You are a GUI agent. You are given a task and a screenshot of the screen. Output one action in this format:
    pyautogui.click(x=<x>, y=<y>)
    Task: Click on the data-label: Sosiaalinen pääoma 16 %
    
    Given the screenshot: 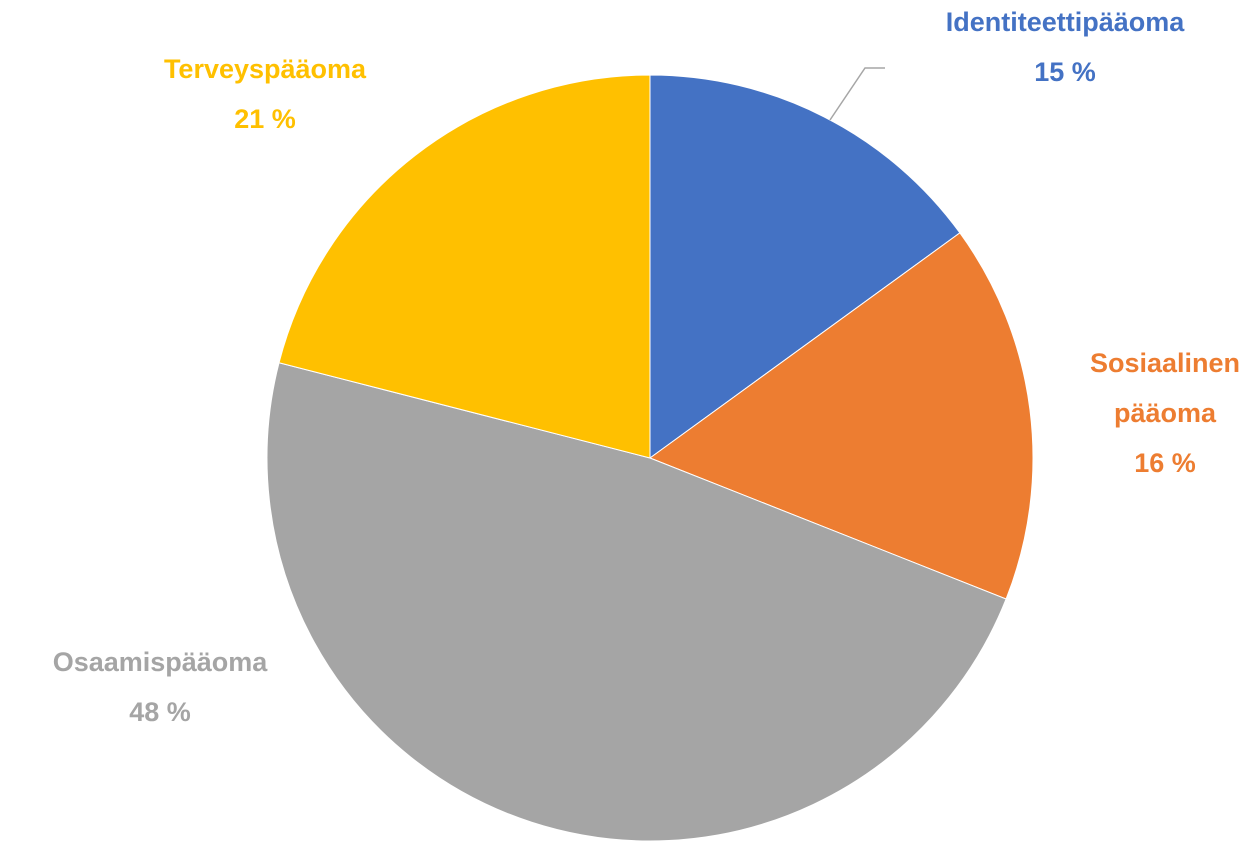 What is the action you would take?
    pyautogui.click(x=1161, y=413)
    